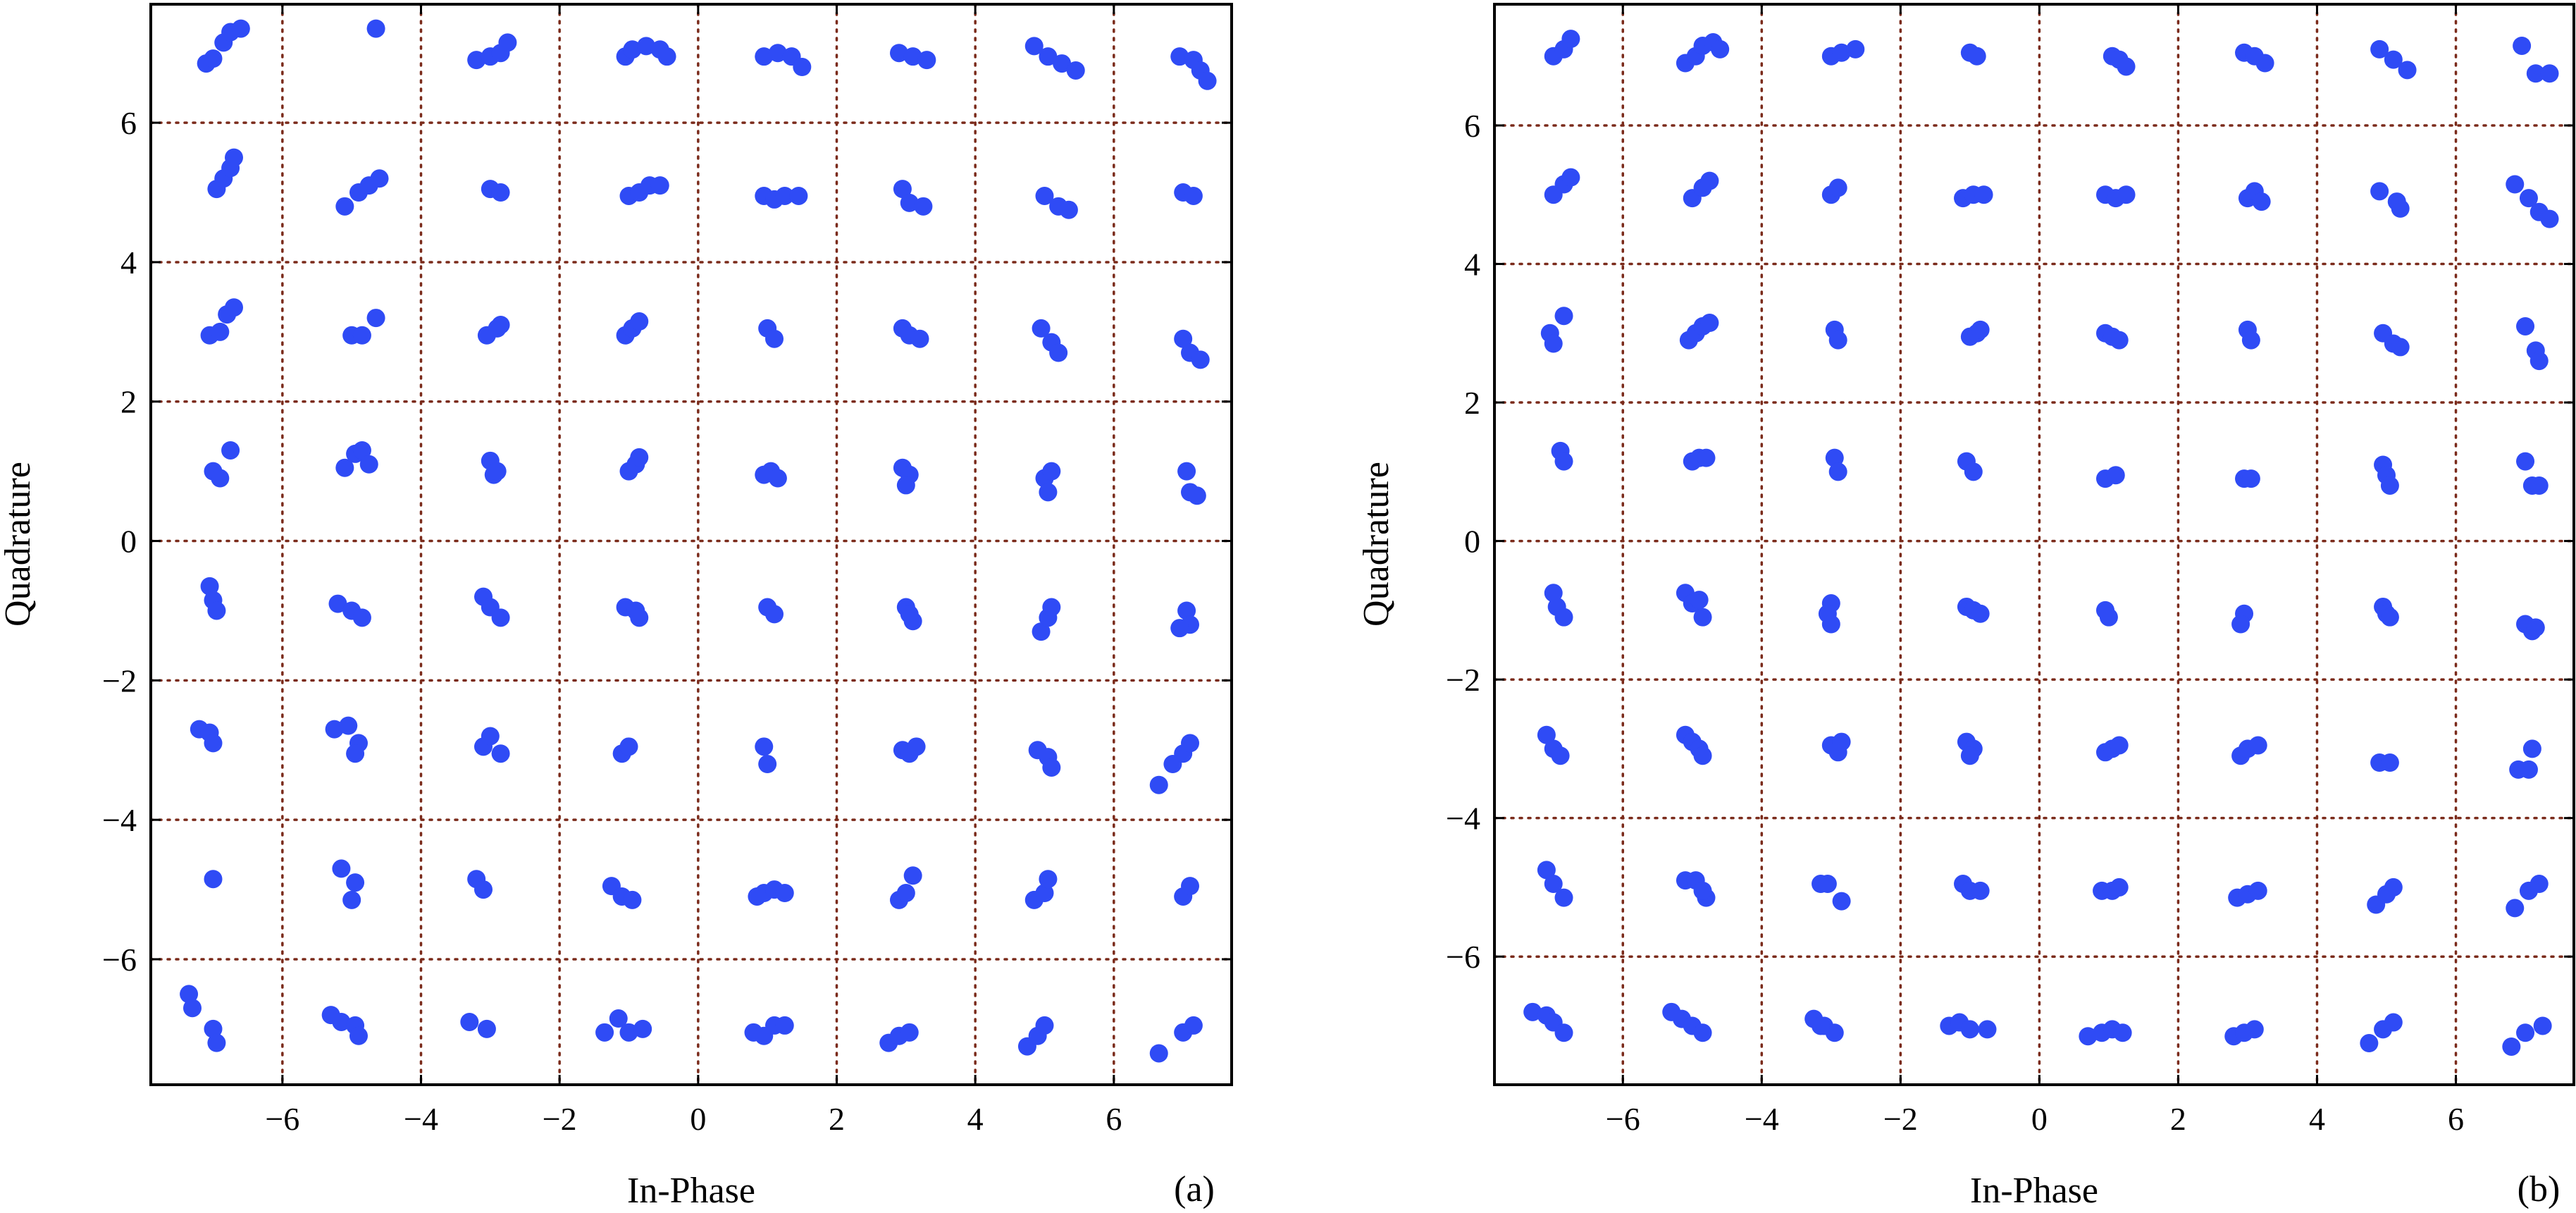 The width and height of the screenshot is (2576, 1213). I want to click on panel-b-tag: (b), so click(2539, 1189).